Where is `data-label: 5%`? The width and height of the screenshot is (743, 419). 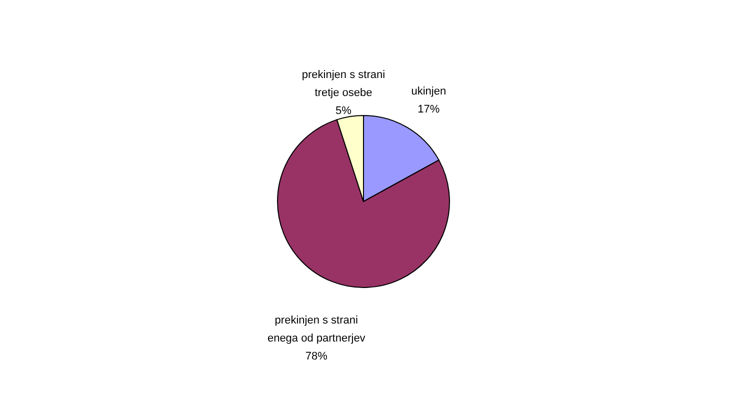
data-label: 5% is located at coordinates (344, 111).